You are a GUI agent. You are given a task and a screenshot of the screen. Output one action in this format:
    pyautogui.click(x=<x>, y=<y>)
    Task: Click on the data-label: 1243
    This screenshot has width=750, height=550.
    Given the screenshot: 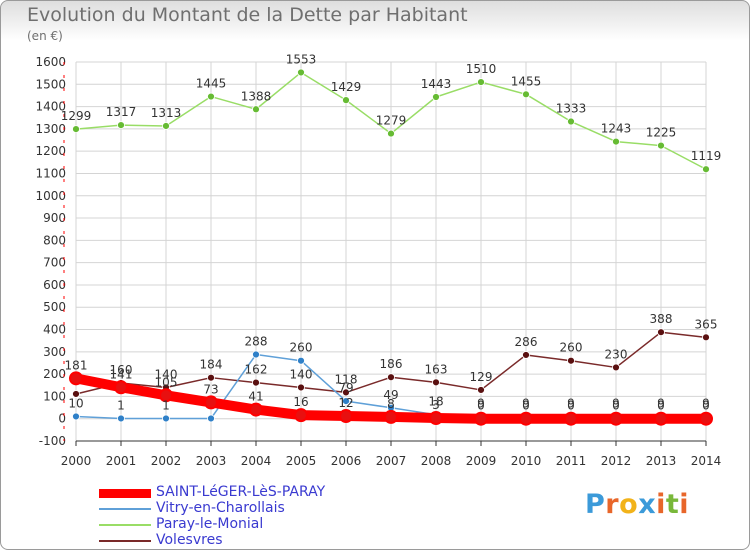 What is the action you would take?
    pyautogui.click(x=616, y=129)
    